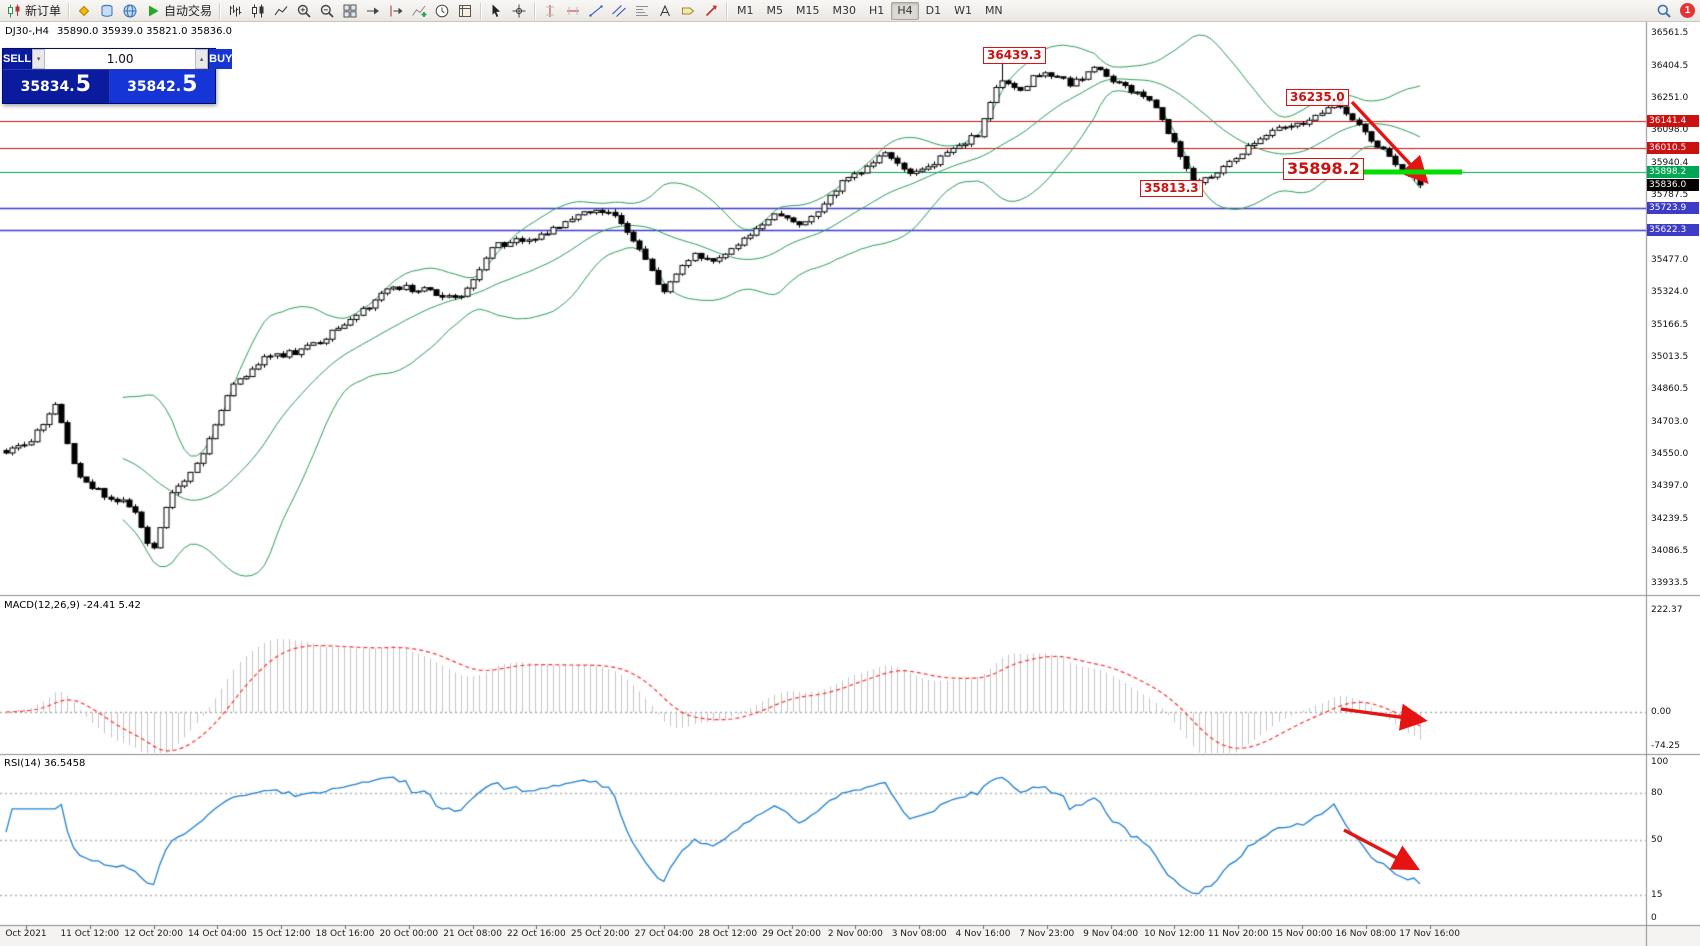  I want to click on price-axis-tick-label: 35013.5, so click(1670, 356).